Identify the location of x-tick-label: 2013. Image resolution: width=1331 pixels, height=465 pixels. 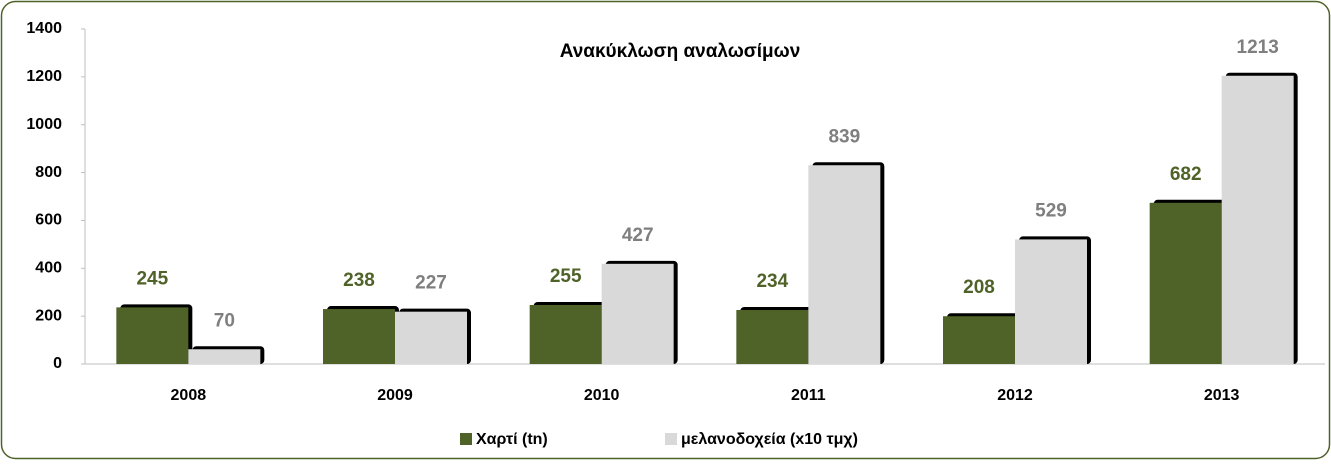
(1222, 395).